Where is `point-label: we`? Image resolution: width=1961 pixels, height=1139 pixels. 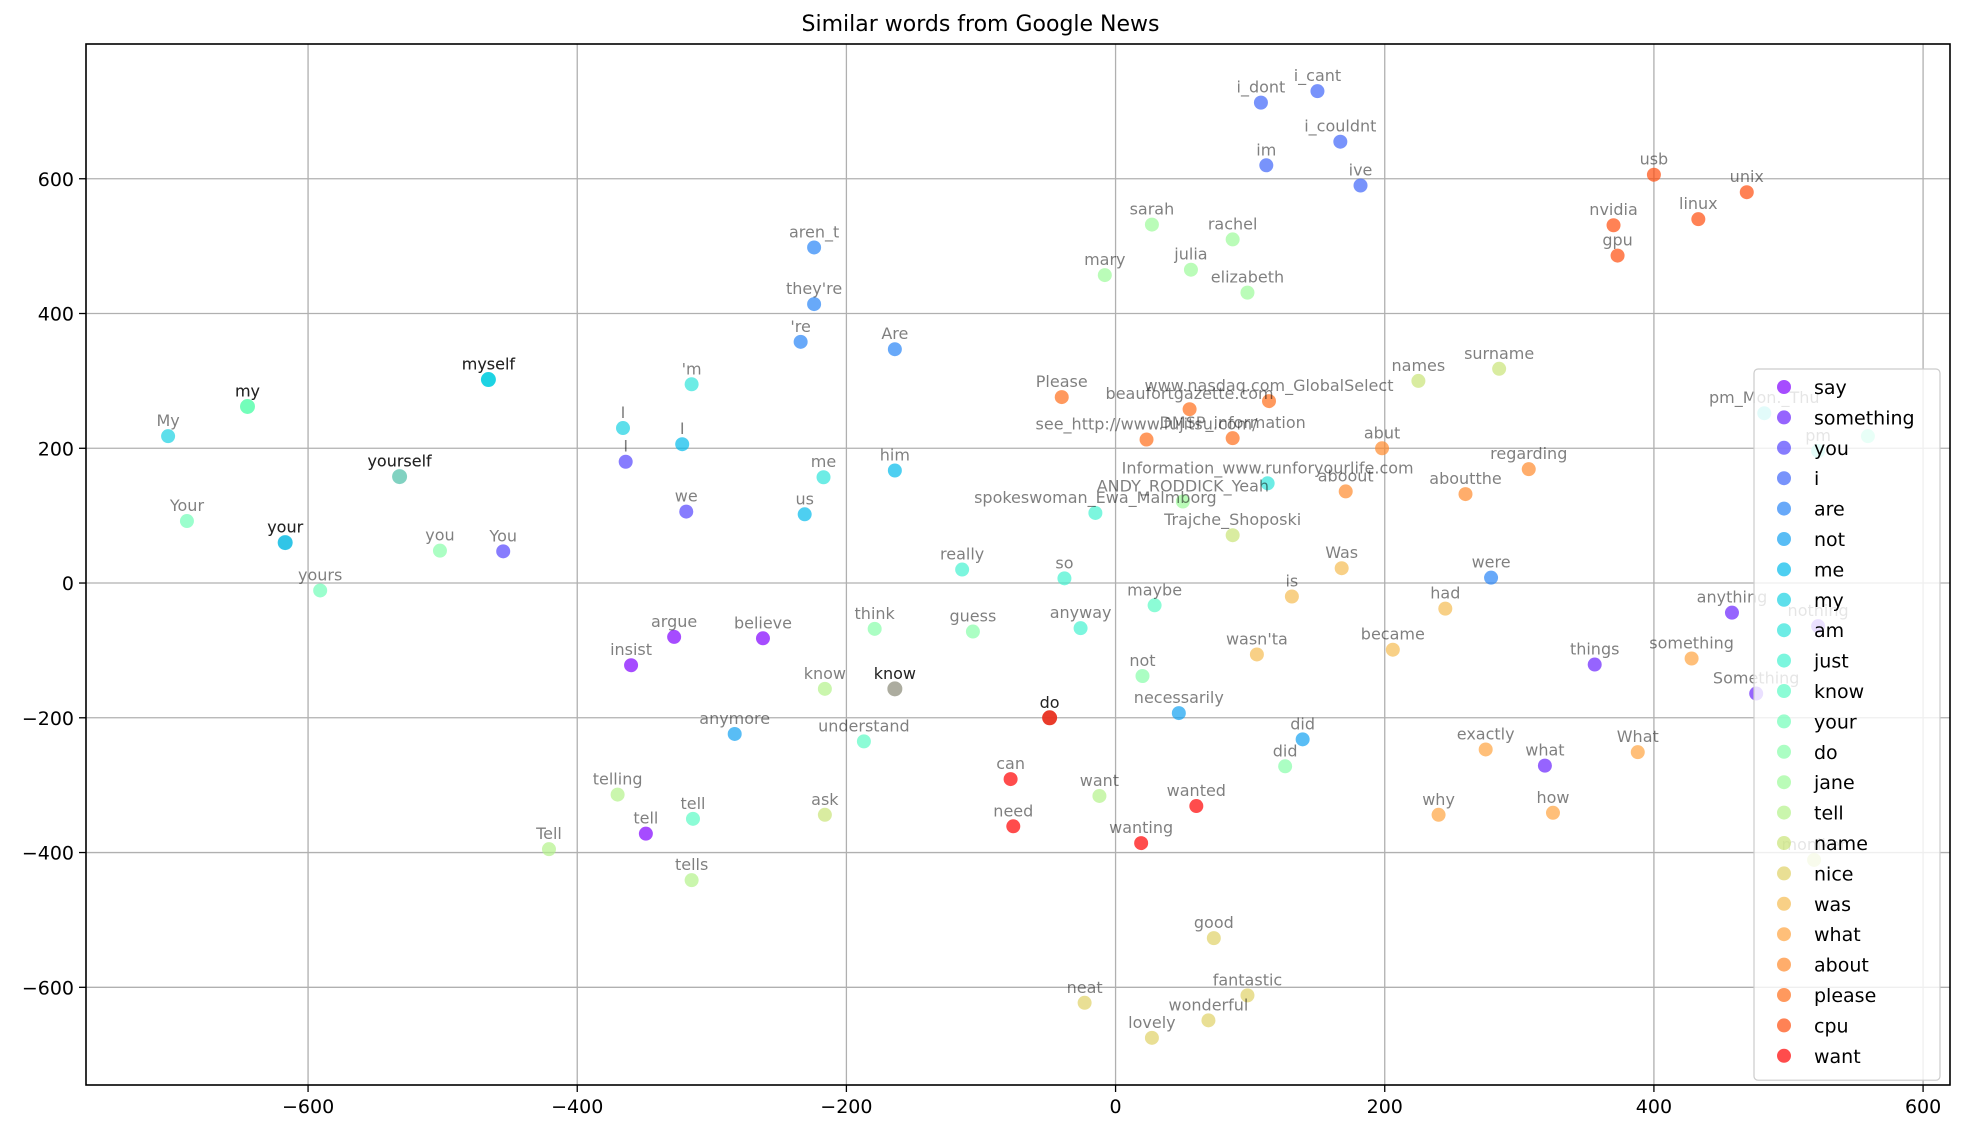 point-label: we is located at coordinates (686, 496).